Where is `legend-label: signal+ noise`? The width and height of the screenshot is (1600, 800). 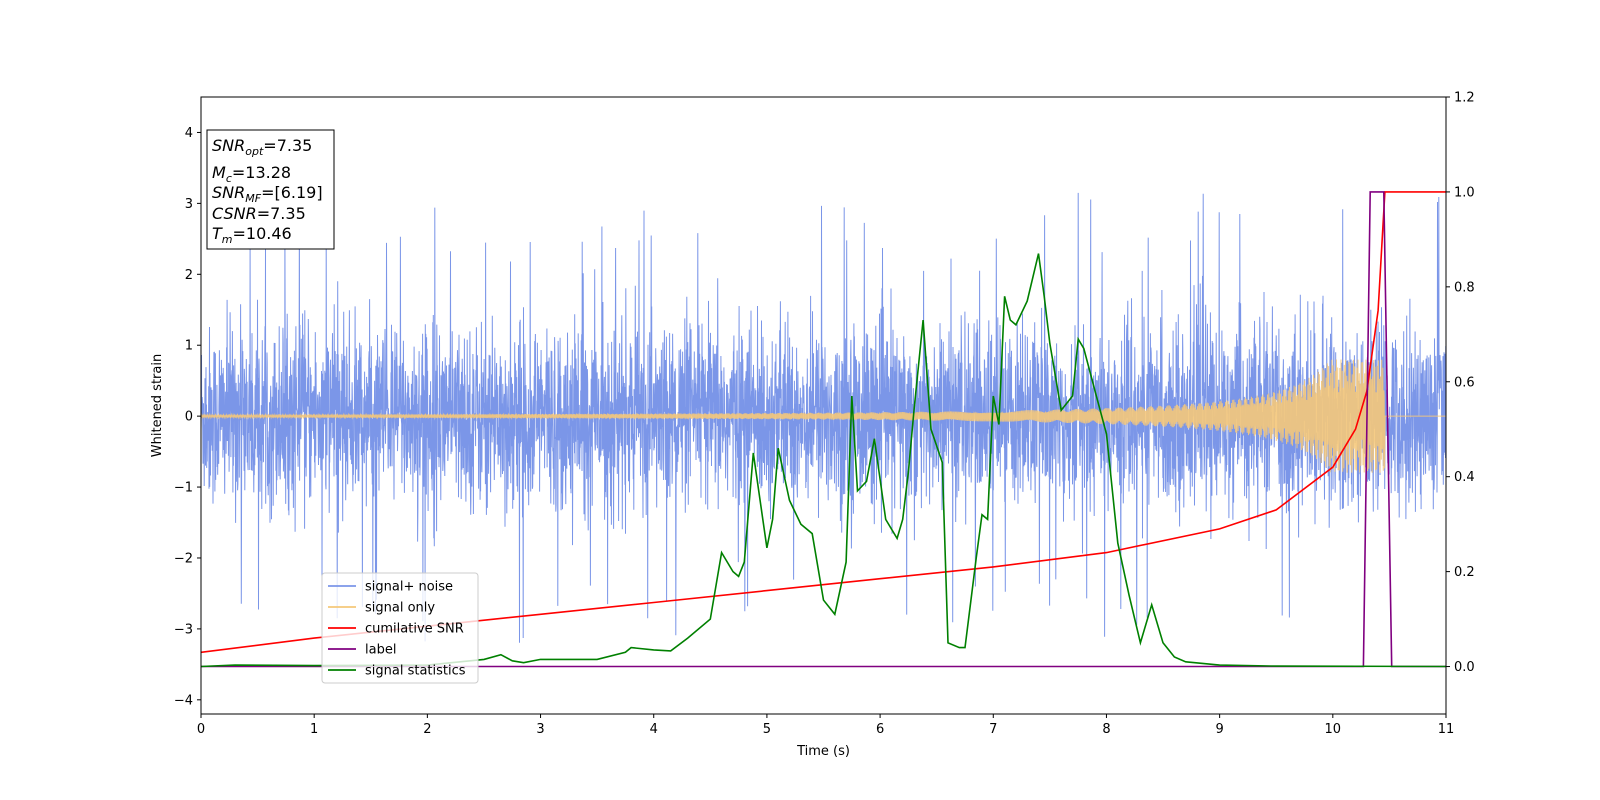 legend-label: signal+ noise is located at coordinates (409, 587).